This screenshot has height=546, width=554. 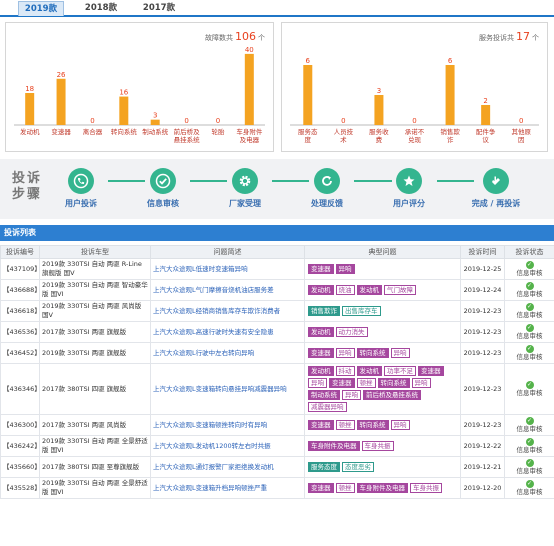 What do you see at coordinates (20, 446) in the screenshot?
I see `cell-id: 【436242】` at bounding box center [20, 446].